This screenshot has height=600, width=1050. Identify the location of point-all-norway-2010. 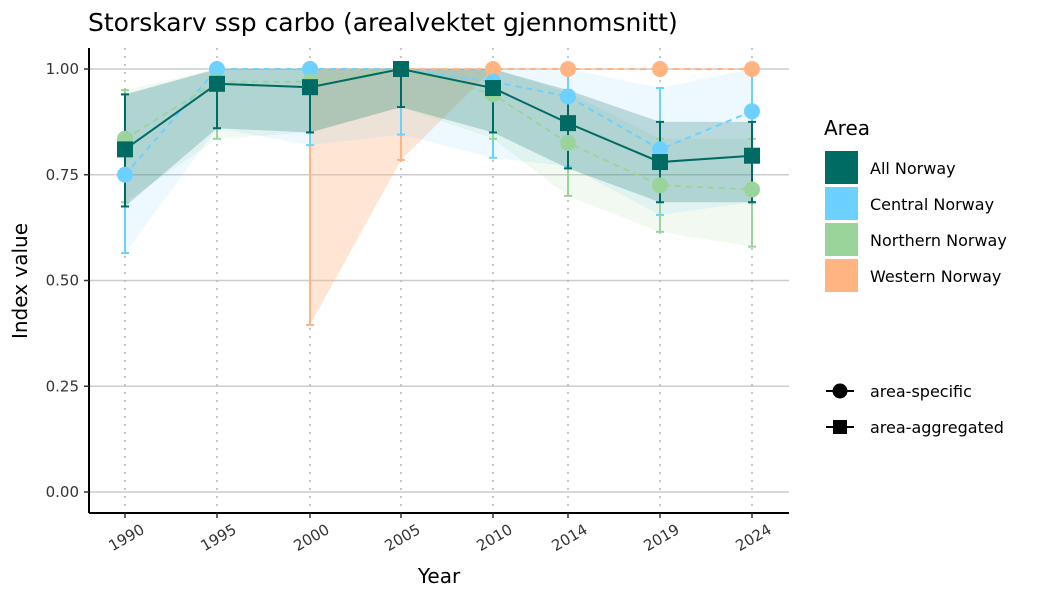
(493, 88).